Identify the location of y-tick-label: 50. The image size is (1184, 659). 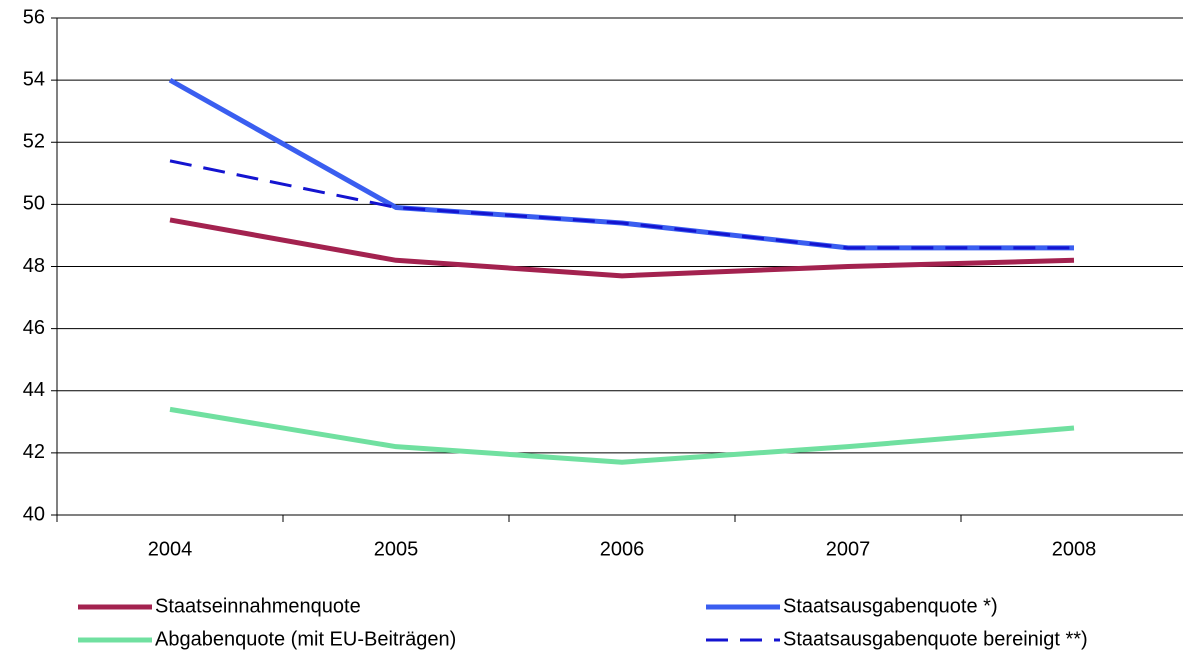
(34, 204).